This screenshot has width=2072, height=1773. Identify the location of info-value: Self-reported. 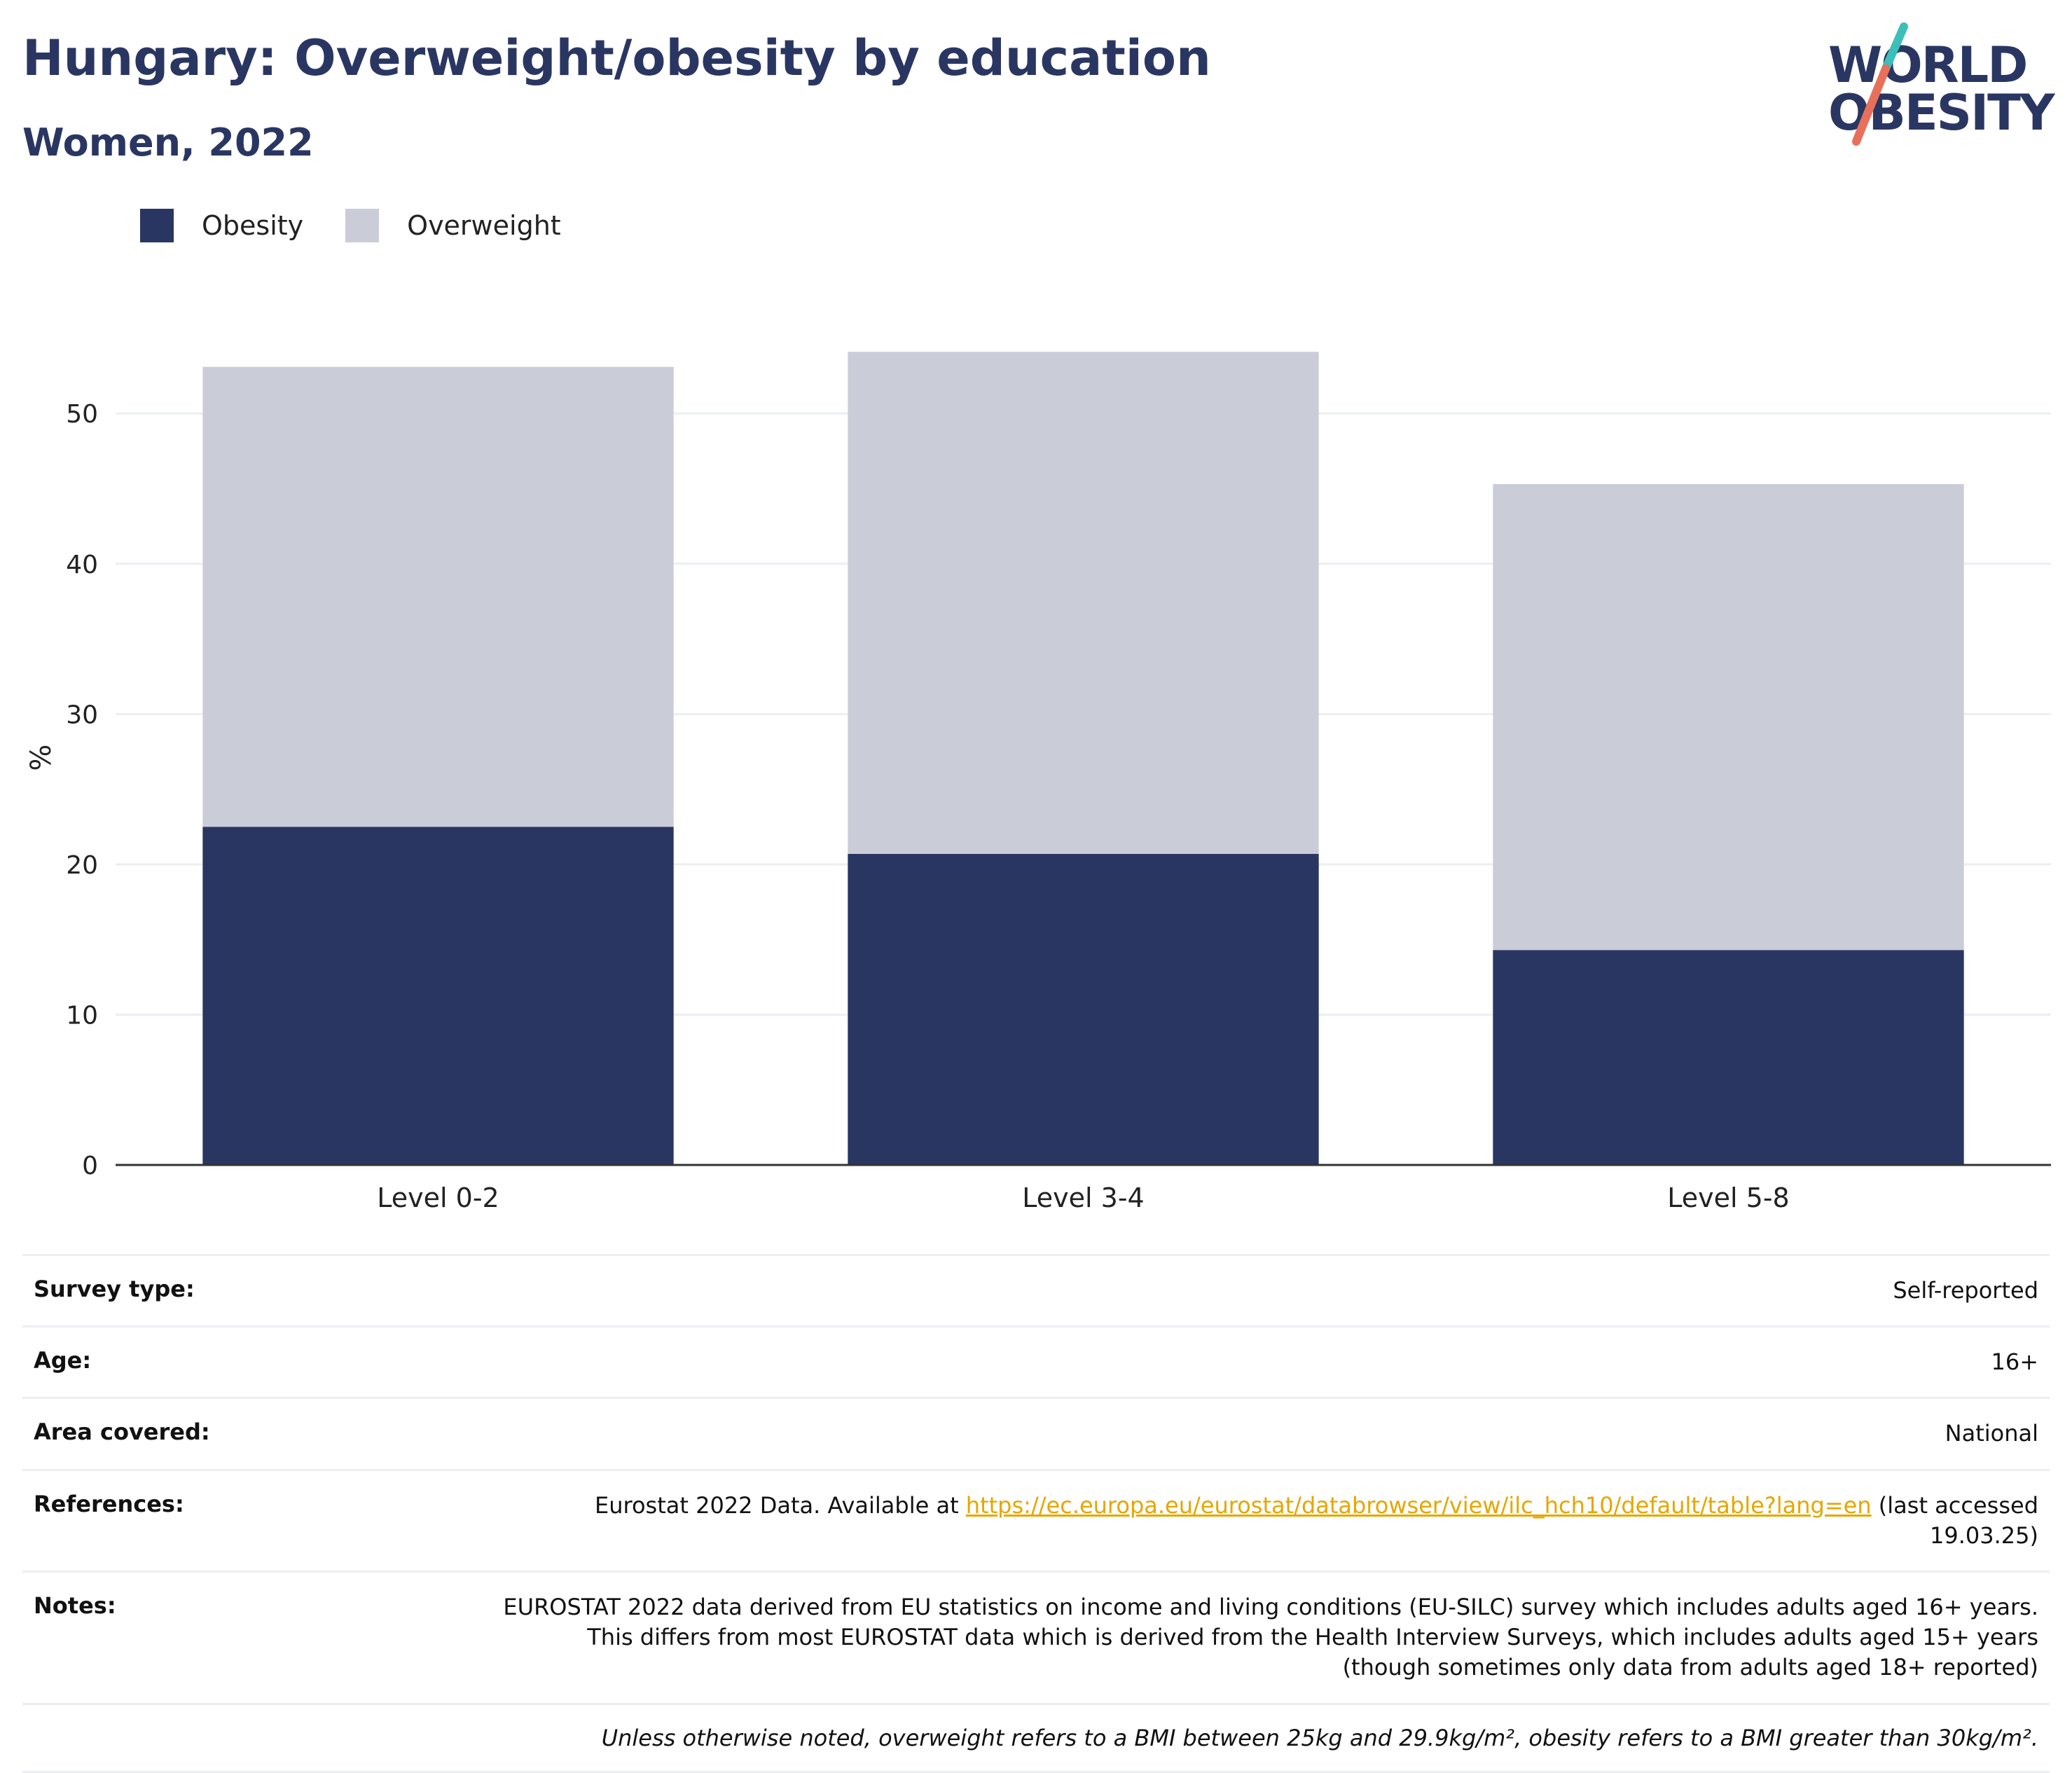
(1966, 1290).